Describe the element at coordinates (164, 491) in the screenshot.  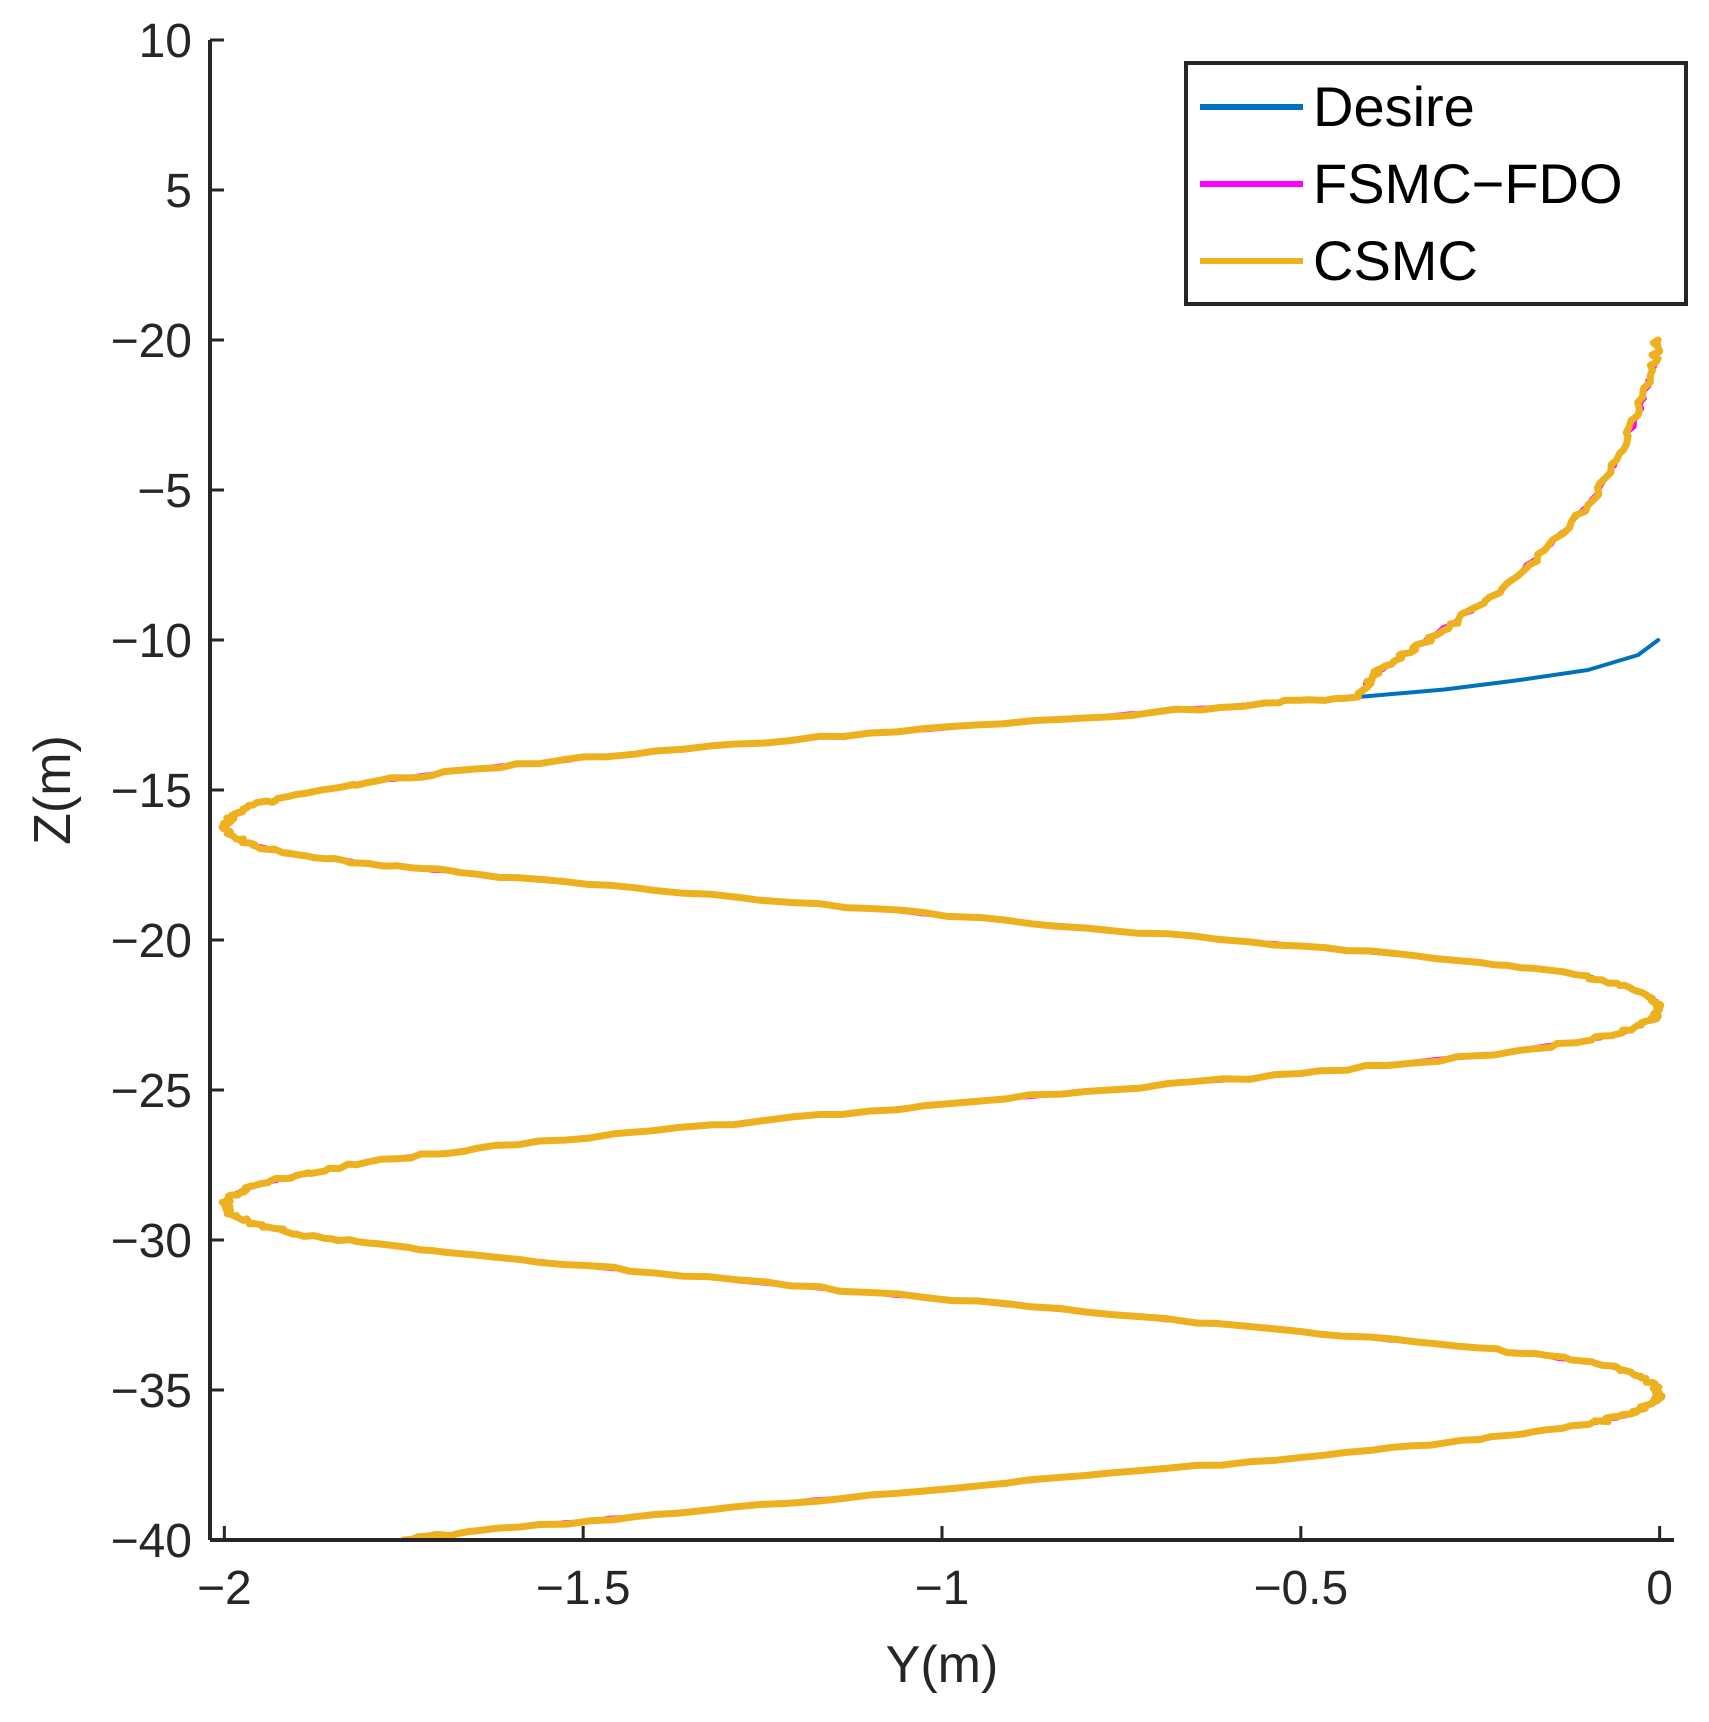
I see `y-tick-label: −5` at that location.